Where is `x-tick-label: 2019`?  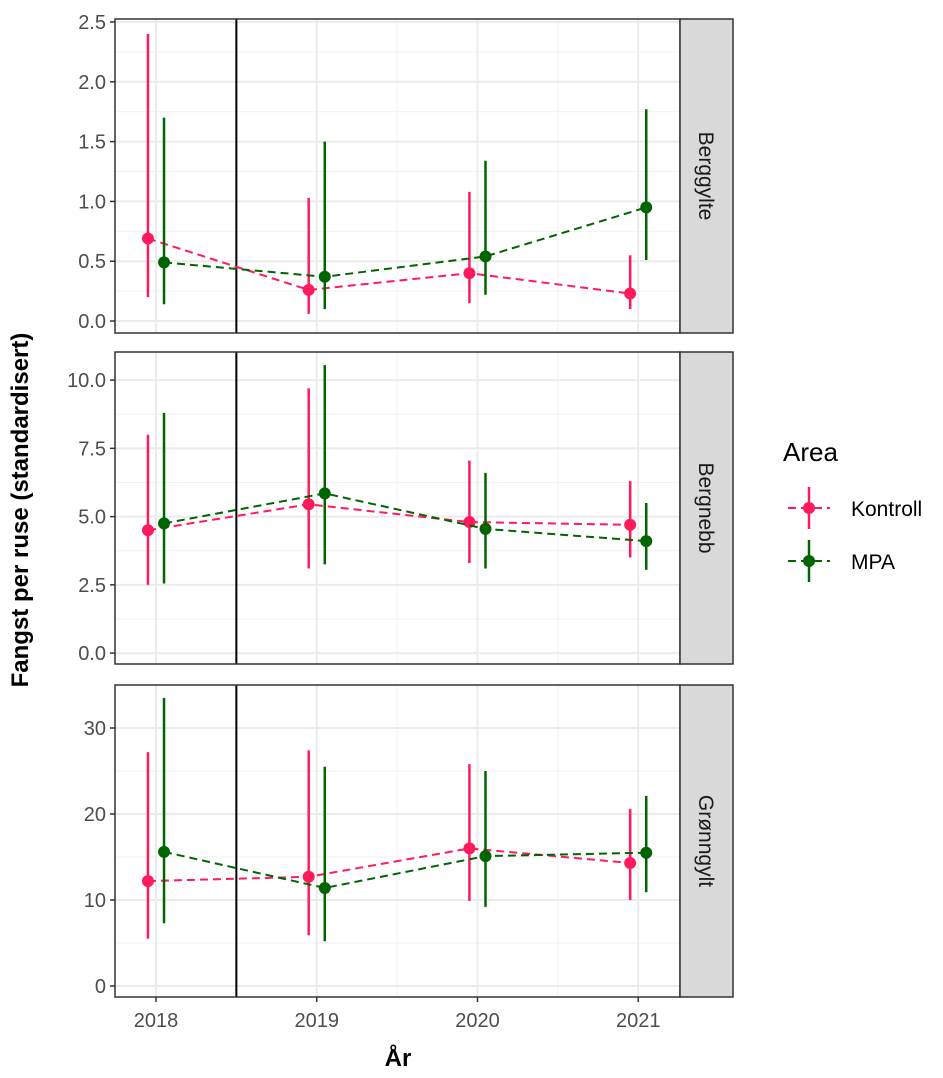 x-tick-label: 2019 is located at coordinates (316, 1021).